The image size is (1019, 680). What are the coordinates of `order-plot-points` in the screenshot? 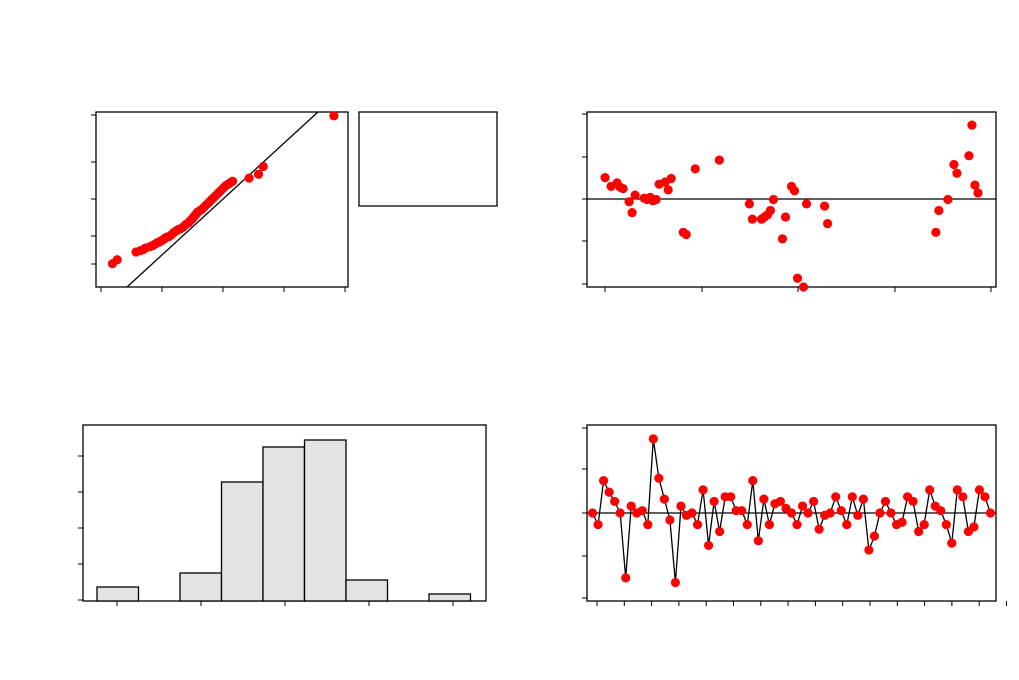 It's located at (791, 511).